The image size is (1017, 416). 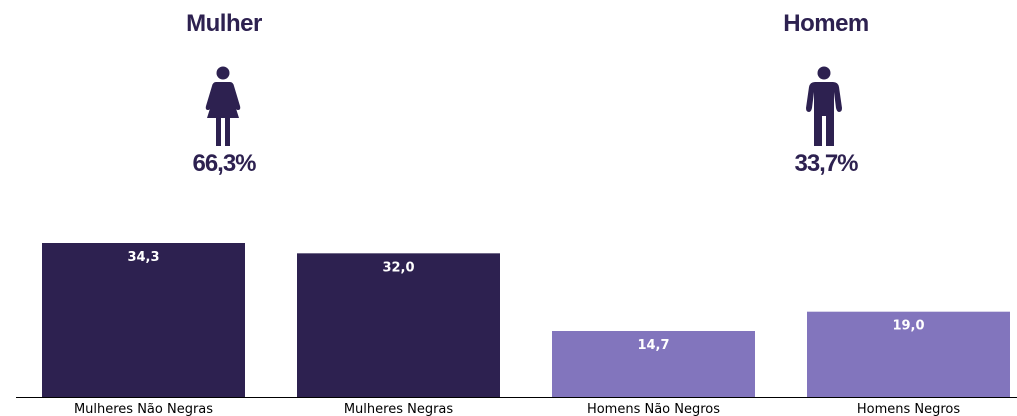 What do you see at coordinates (824, 106) in the screenshot?
I see `man-icon` at bounding box center [824, 106].